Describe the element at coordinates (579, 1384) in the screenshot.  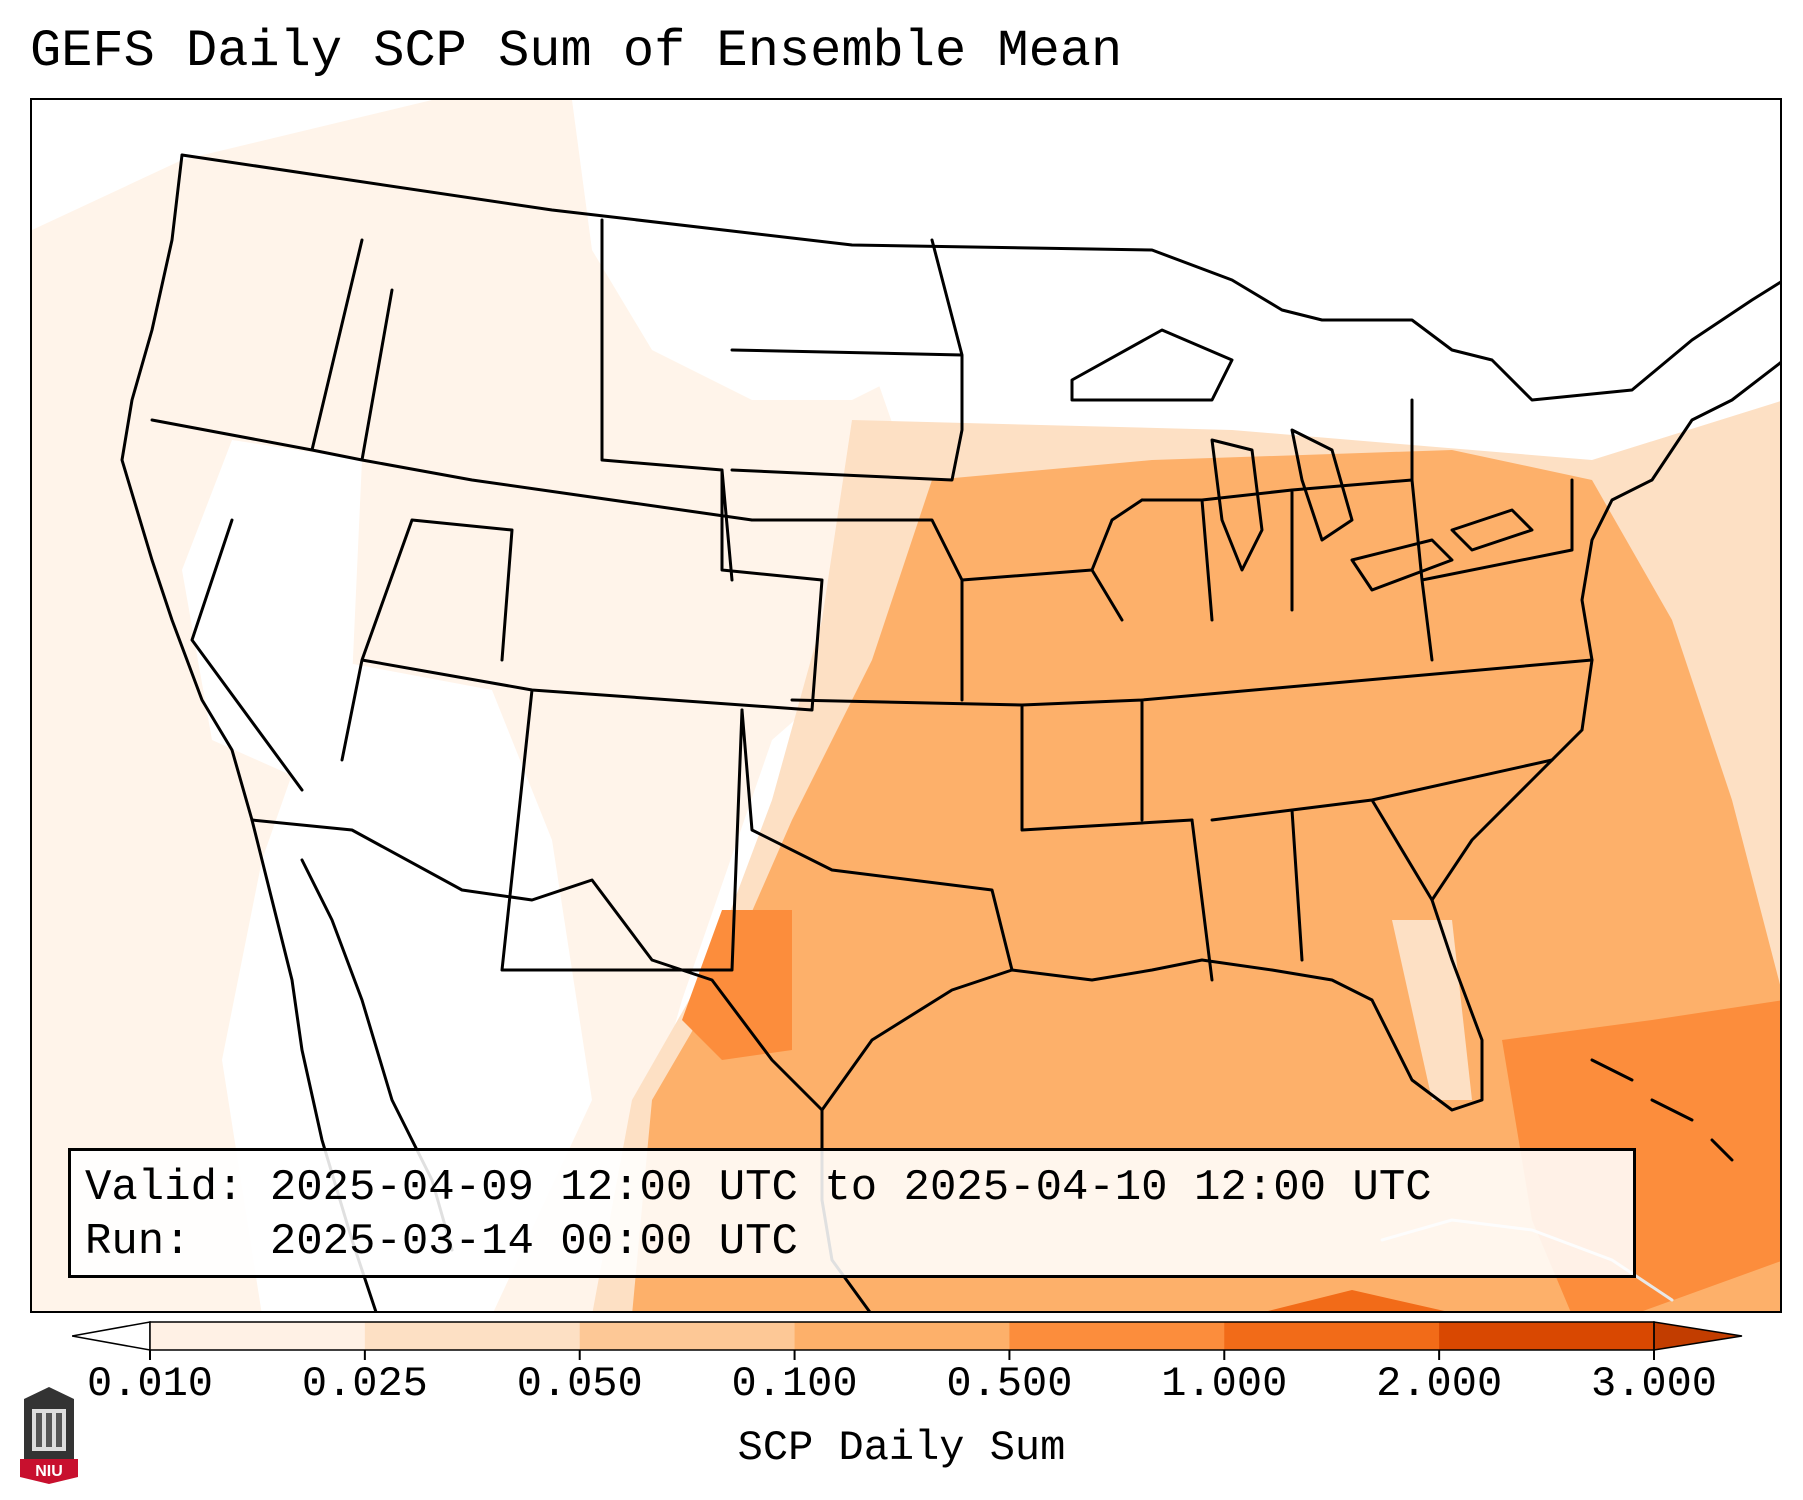
I see `colorbar-tick-label: 0.050` at that location.